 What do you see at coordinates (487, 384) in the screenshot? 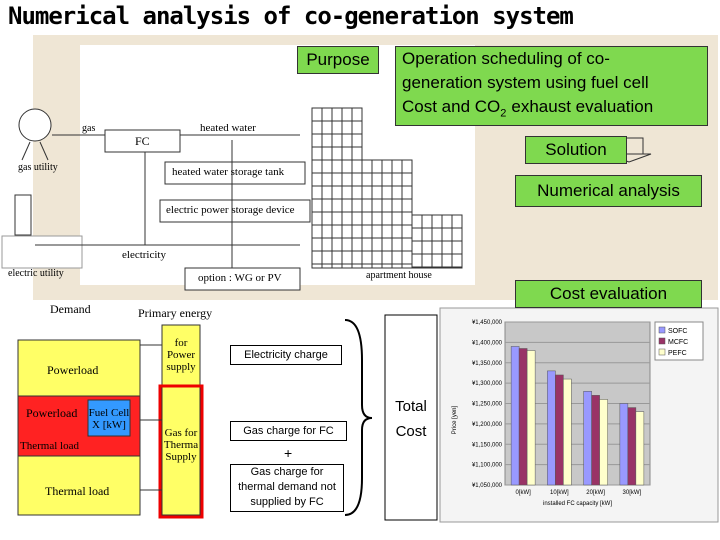
I see `y-tick-label: ¥1,300,000` at bounding box center [487, 384].